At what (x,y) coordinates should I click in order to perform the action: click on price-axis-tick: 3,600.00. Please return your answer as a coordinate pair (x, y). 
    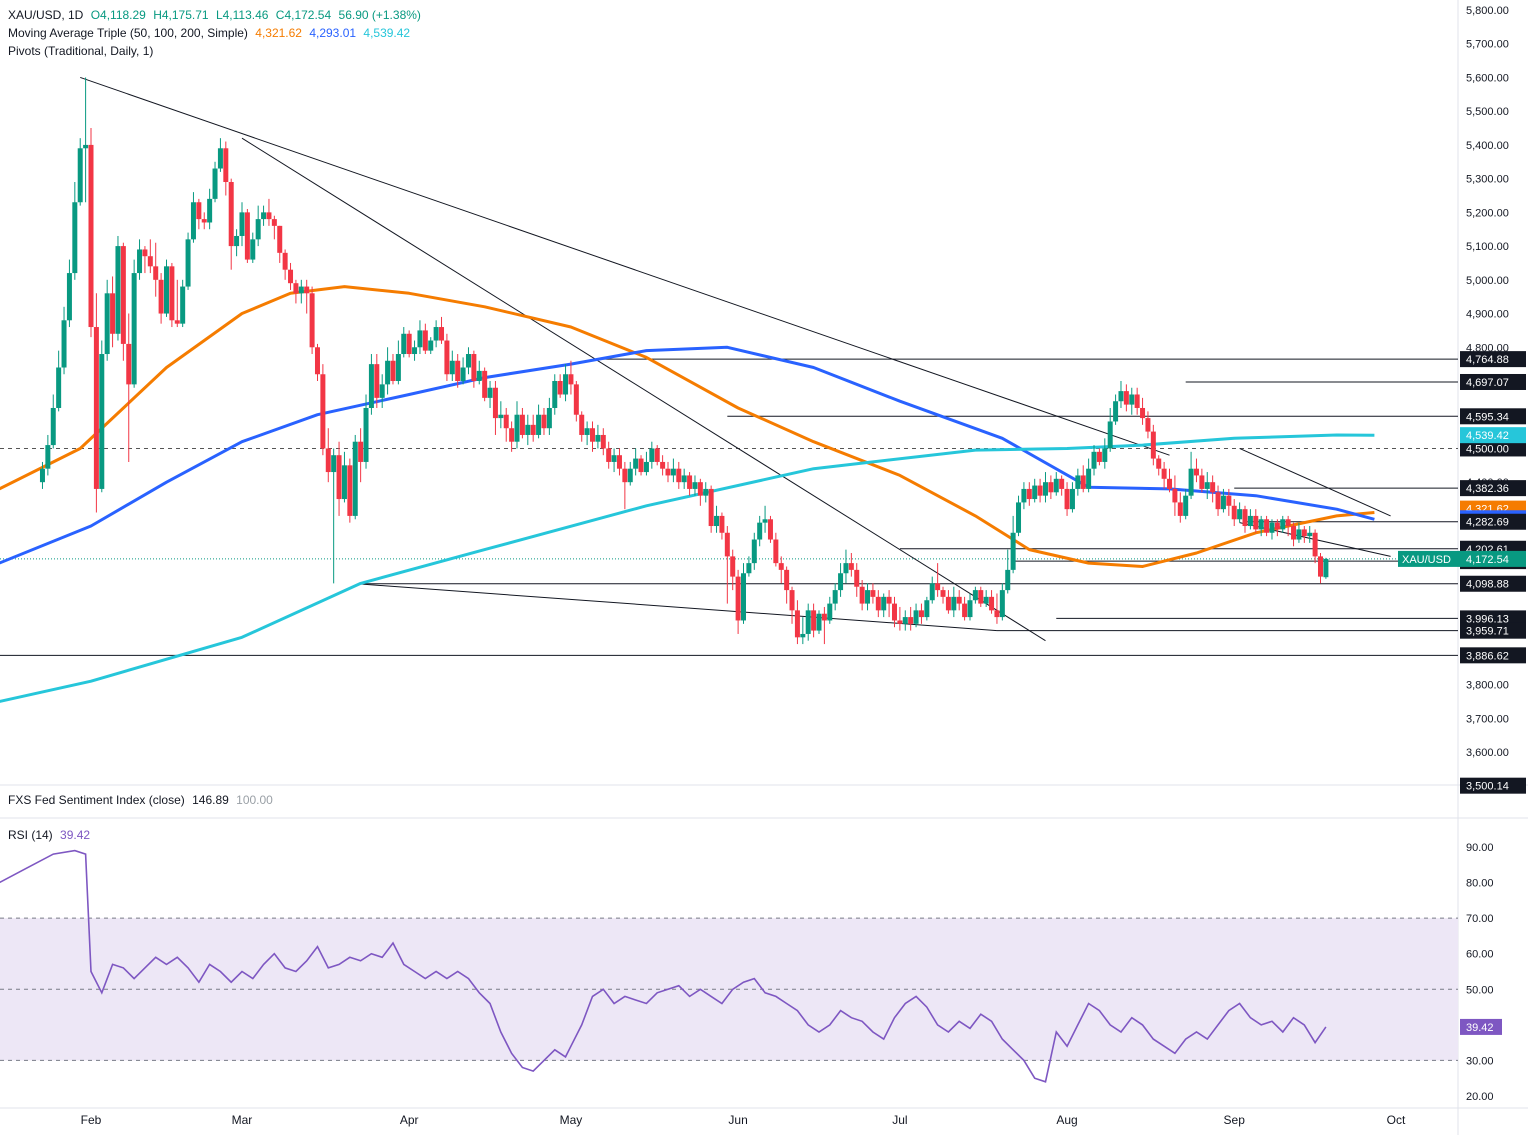
    Looking at the image, I should click on (1487, 753).